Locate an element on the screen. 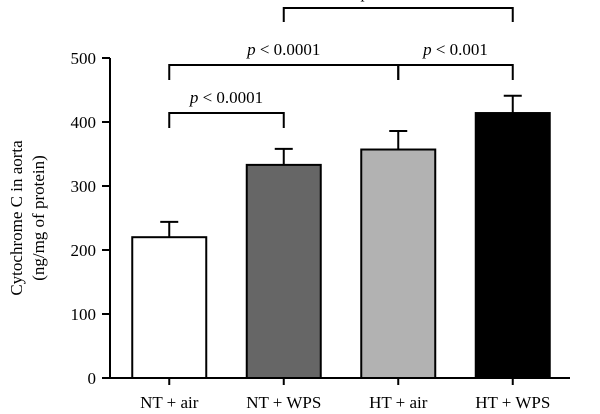 The image size is (600, 414). x-tick-label: NT + air is located at coordinates (169, 402).